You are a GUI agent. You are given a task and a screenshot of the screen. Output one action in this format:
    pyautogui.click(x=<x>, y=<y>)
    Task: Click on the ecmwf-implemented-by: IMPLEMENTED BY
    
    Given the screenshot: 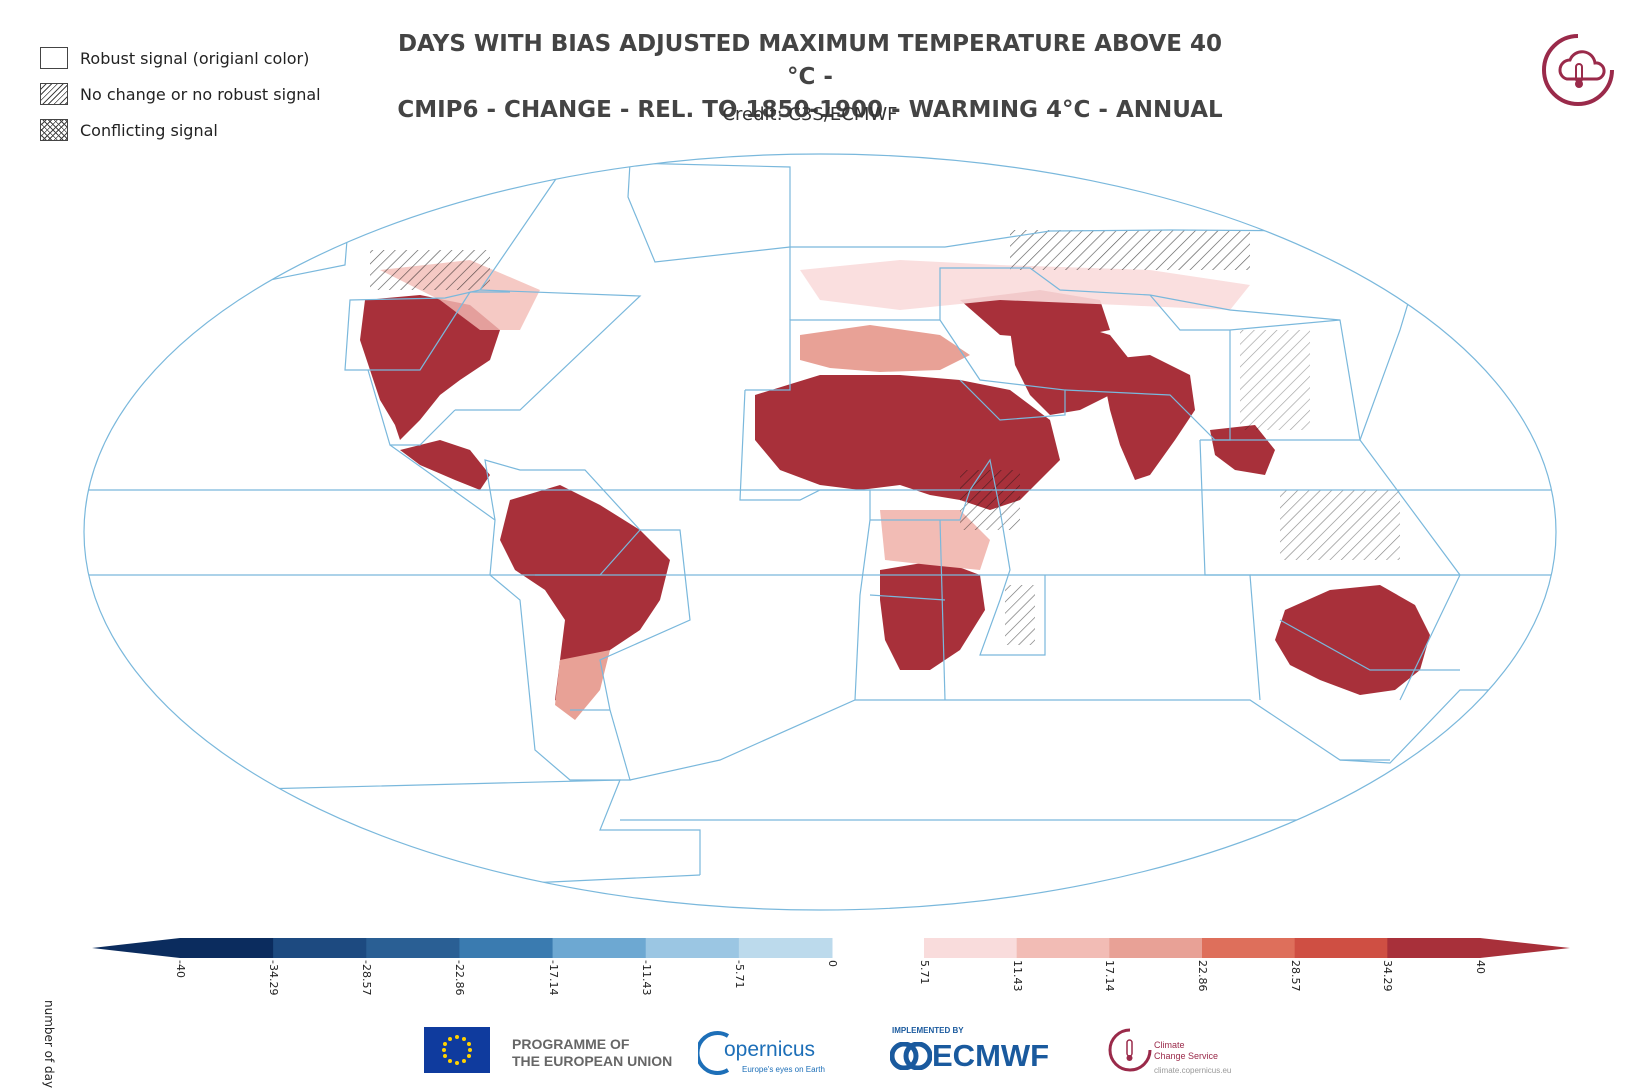 What is the action you would take?
    pyautogui.click(x=928, y=1030)
    